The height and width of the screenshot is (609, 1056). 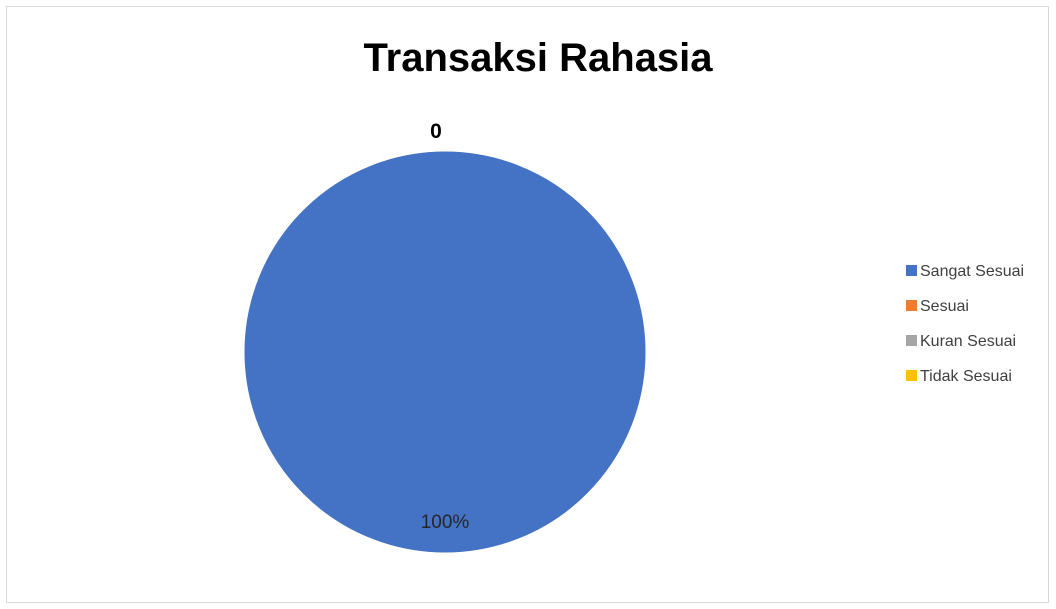 What do you see at coordinates (966, 376) in the screenshot?
I see `legend-label-tidak-sesuai: Tidak Sesuai` at bounding box center [966, 376].